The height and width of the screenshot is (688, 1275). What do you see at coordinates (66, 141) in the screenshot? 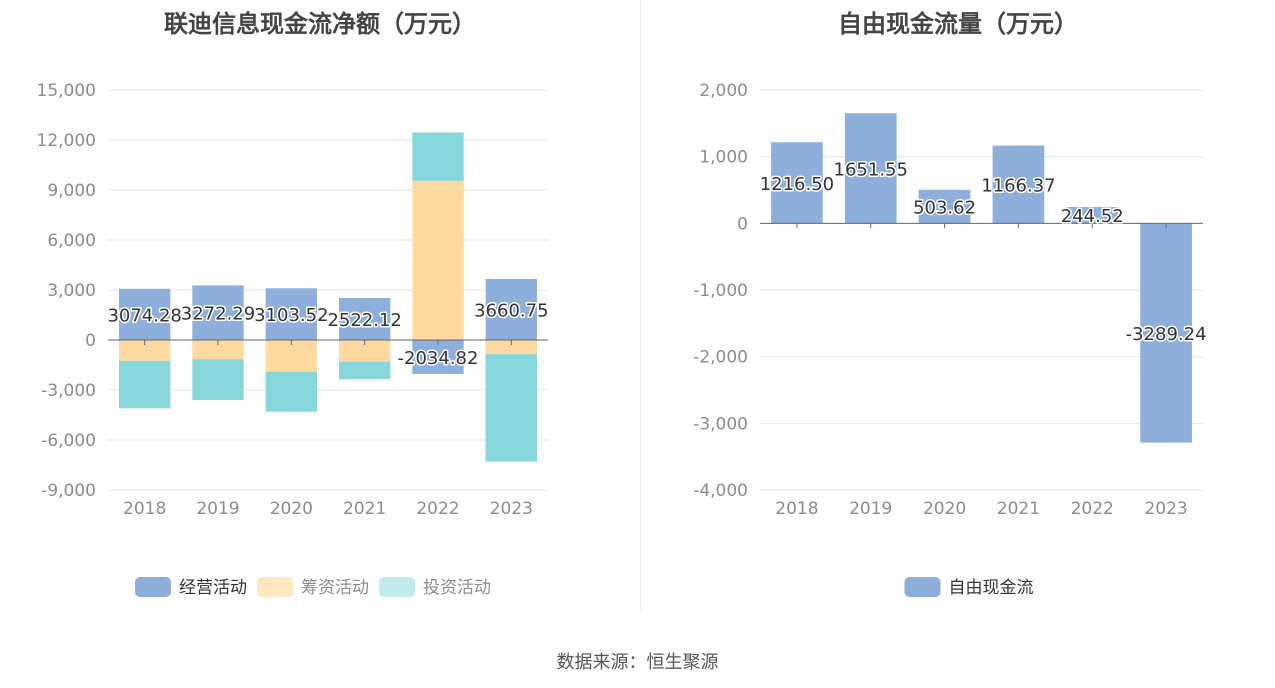
I see `y-tick-label: 12,000` at bounding box center [66, 141].